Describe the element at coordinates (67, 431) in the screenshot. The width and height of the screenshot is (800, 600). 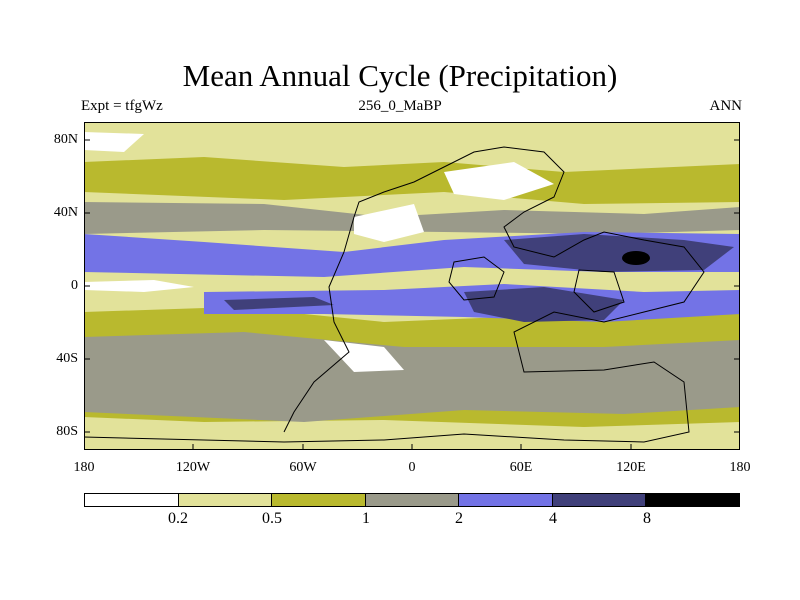
I see `ytick-80s: 80S` at that location.